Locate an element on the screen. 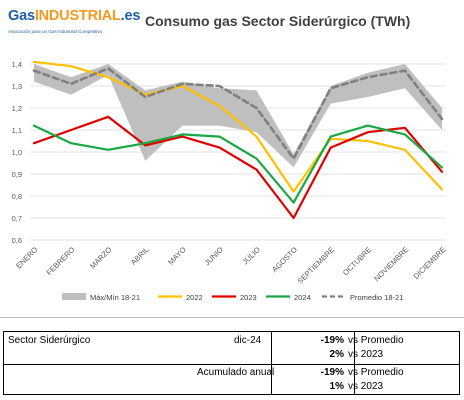  x-tick-label: ENERO is located at coordinates (26, 257).